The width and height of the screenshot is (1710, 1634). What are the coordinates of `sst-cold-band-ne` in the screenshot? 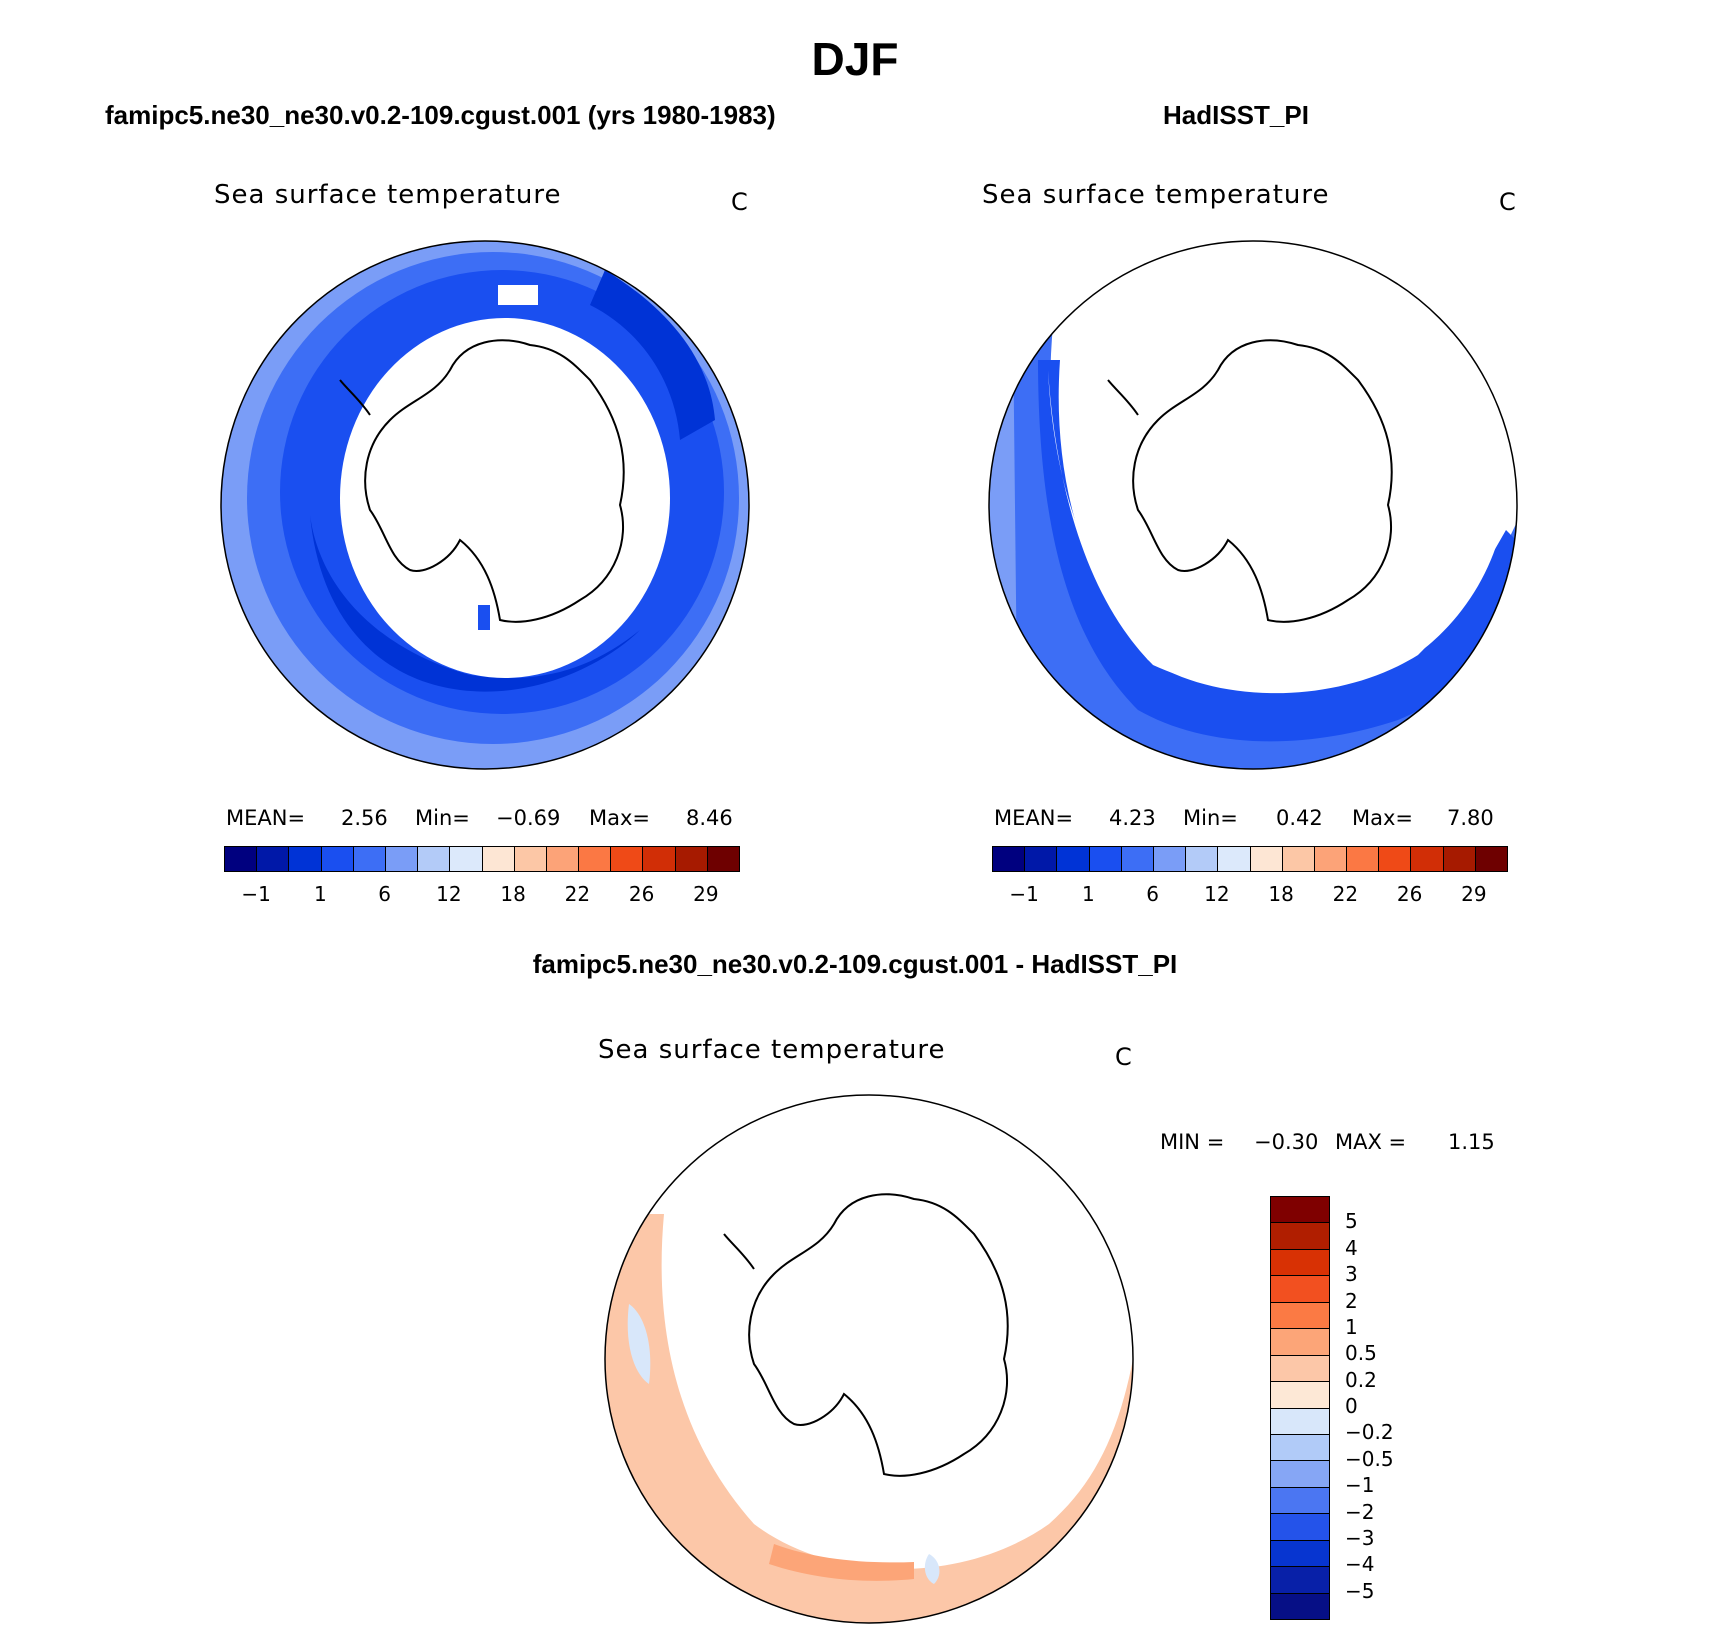 It's located at (652, 355).